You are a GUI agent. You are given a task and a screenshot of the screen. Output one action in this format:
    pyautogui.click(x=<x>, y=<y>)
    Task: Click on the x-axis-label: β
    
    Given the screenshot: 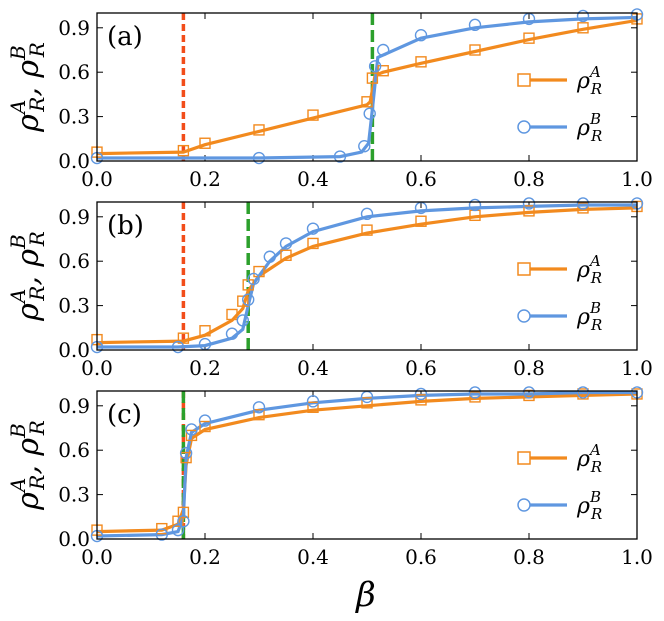 What is the action you would take?
    pyautogui.click(x=365, y=595)
    